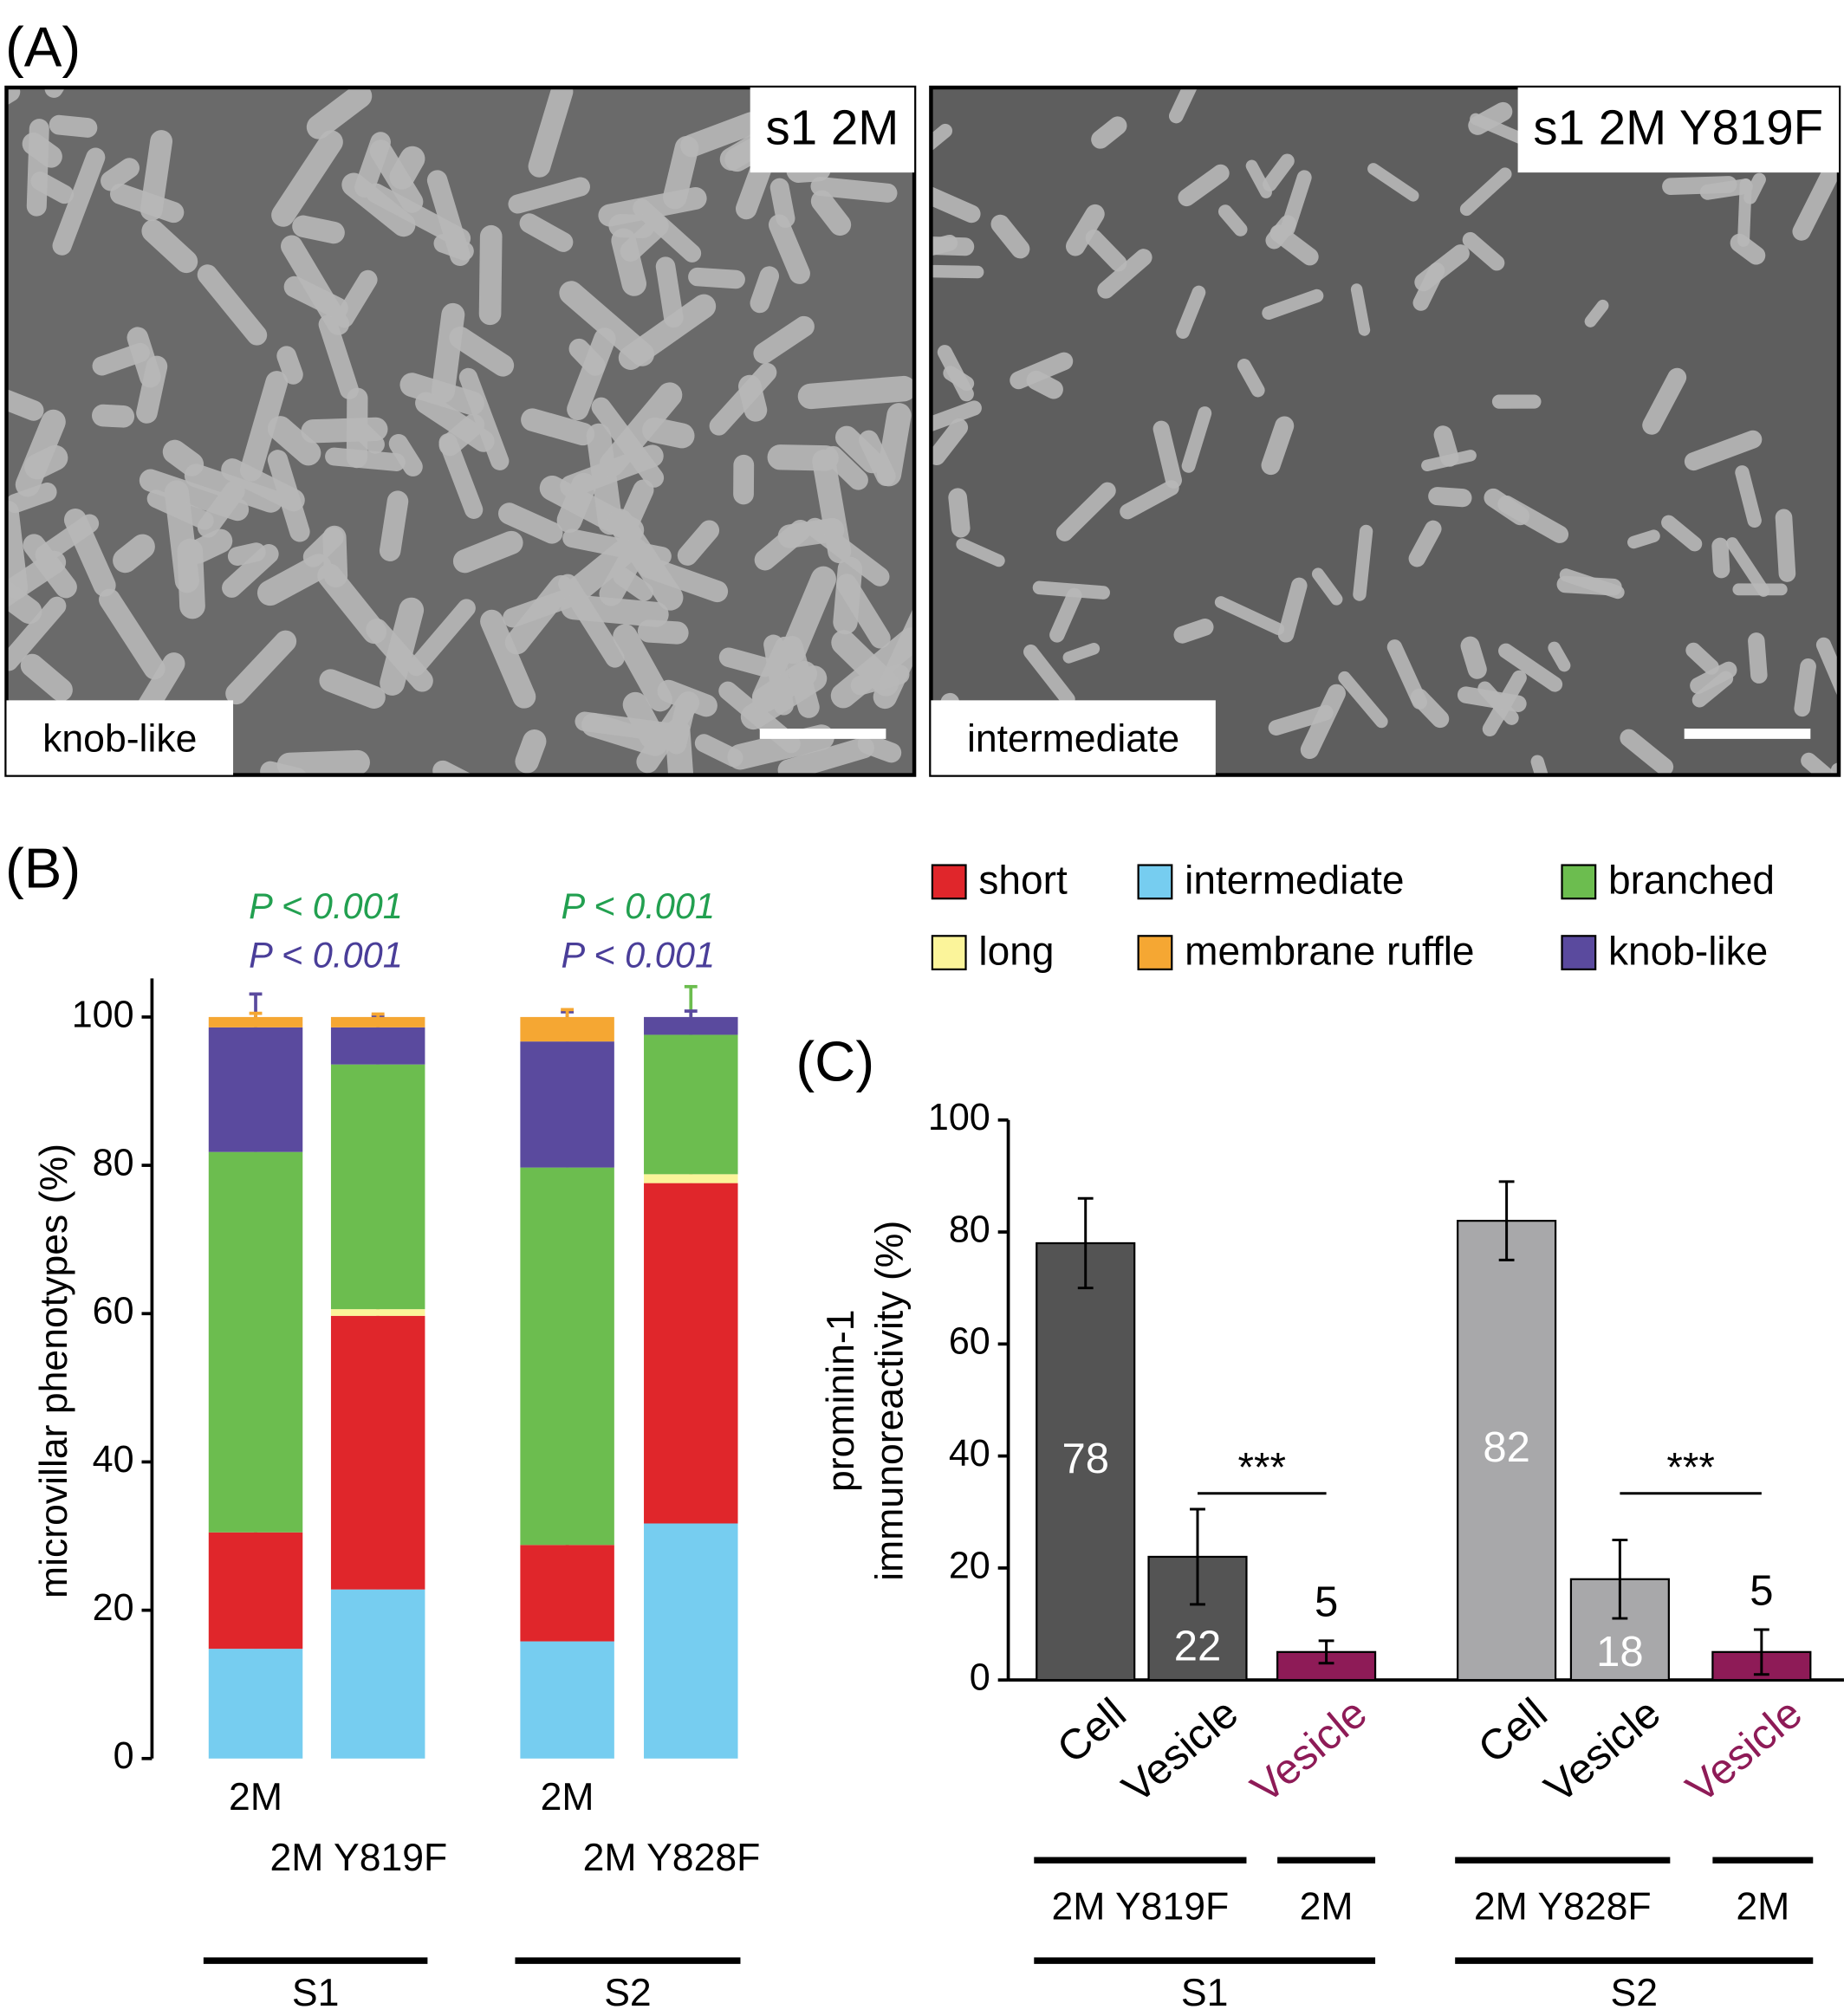  What do you see at coordinates (316, 1993) in the screenshot?
I see `group-label: S1` at bounding box center [316, 1993].